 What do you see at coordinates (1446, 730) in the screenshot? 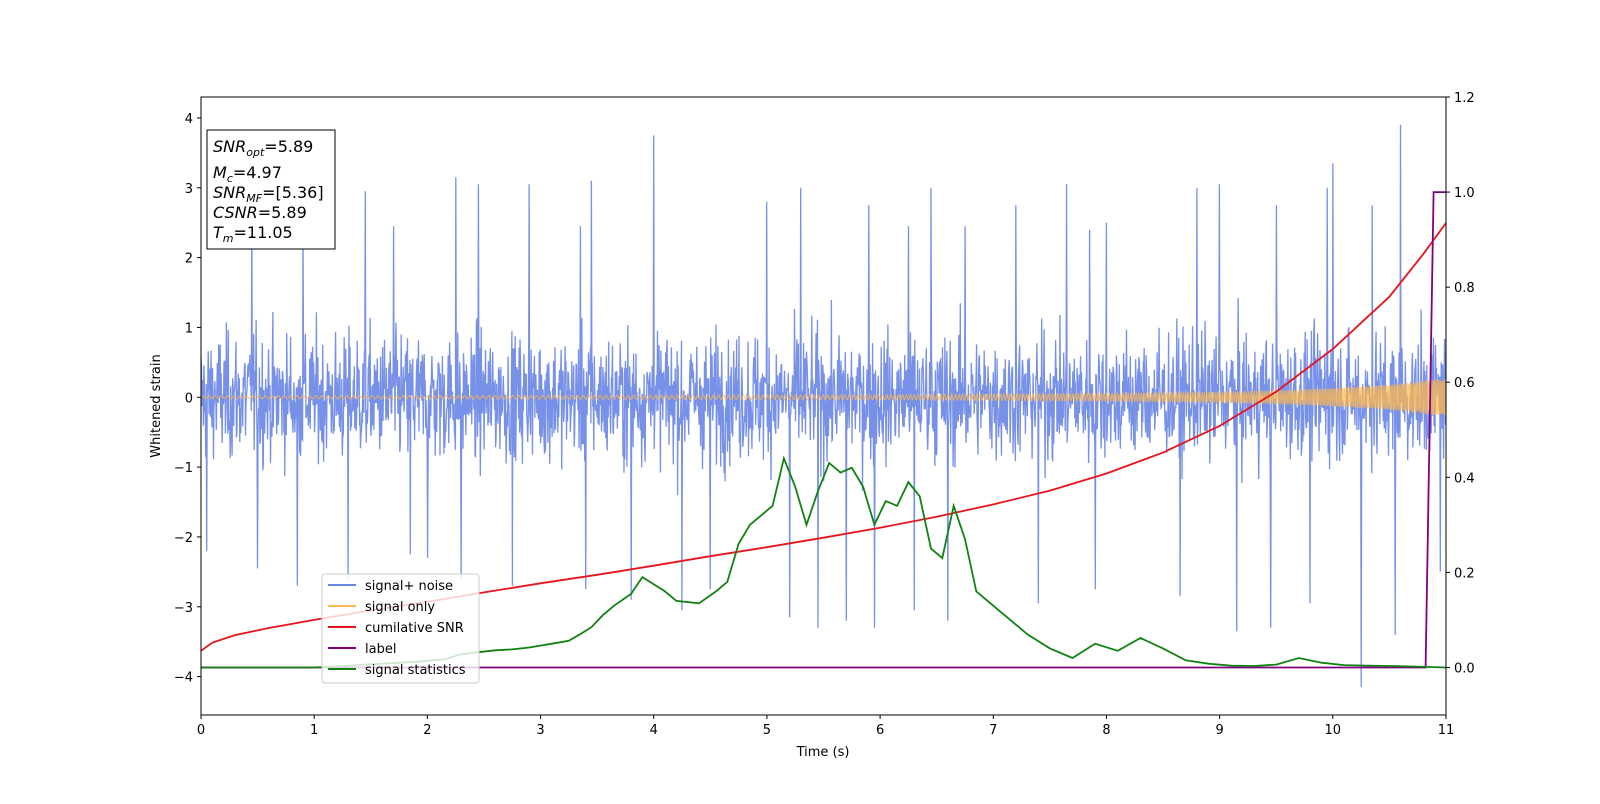
I see `x-tick-label: 11` at bounding box center [1446, 730].